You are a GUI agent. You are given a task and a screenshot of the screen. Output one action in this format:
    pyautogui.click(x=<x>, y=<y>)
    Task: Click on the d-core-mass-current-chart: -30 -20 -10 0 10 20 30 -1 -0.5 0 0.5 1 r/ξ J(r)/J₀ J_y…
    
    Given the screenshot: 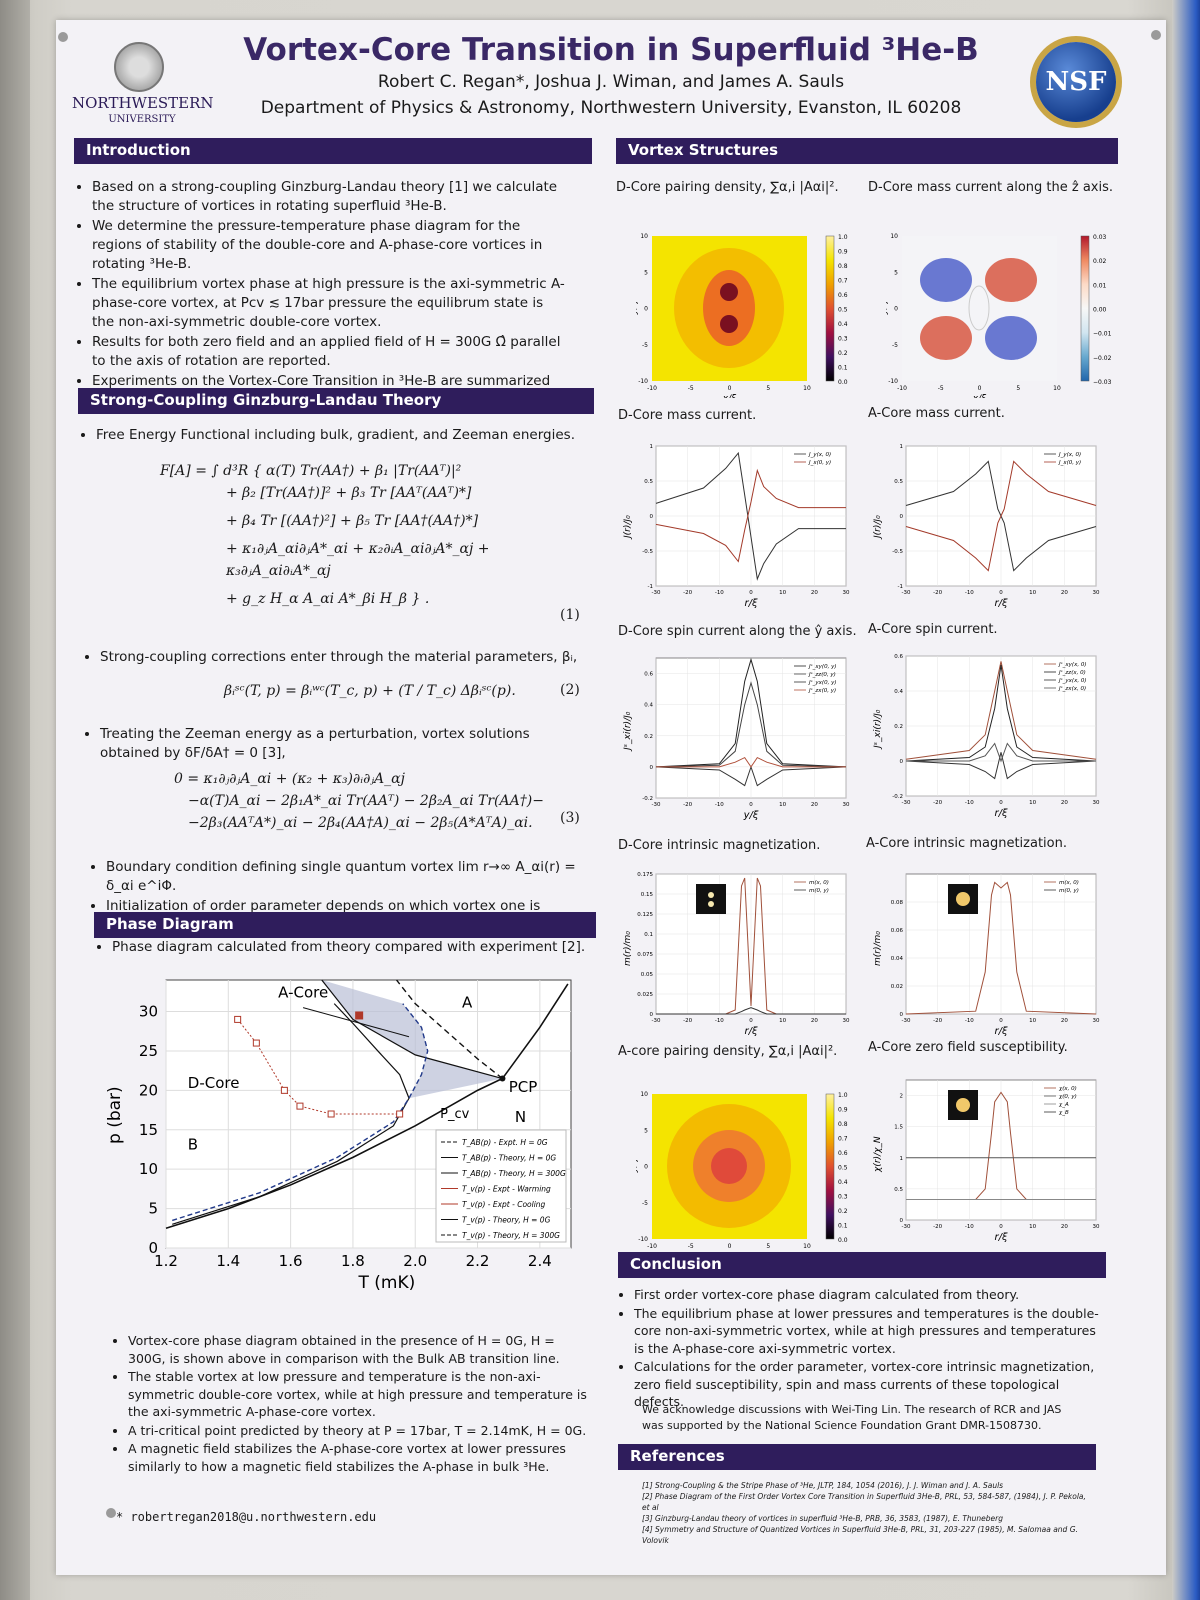 What is the action you would take?
    pyautogui.click(x=736, y=526)
    